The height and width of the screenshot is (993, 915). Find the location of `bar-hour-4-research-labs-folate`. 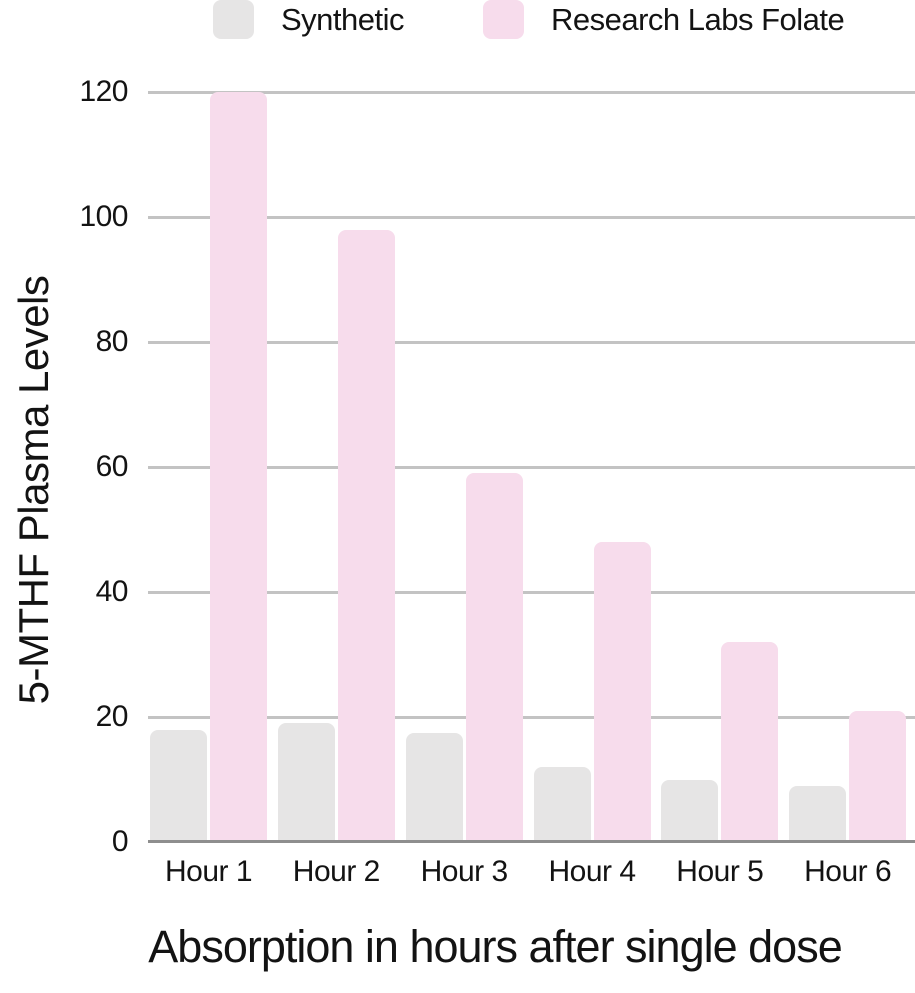

bar-hour-4-research-labs-folate is located at coordinates (622, 692).